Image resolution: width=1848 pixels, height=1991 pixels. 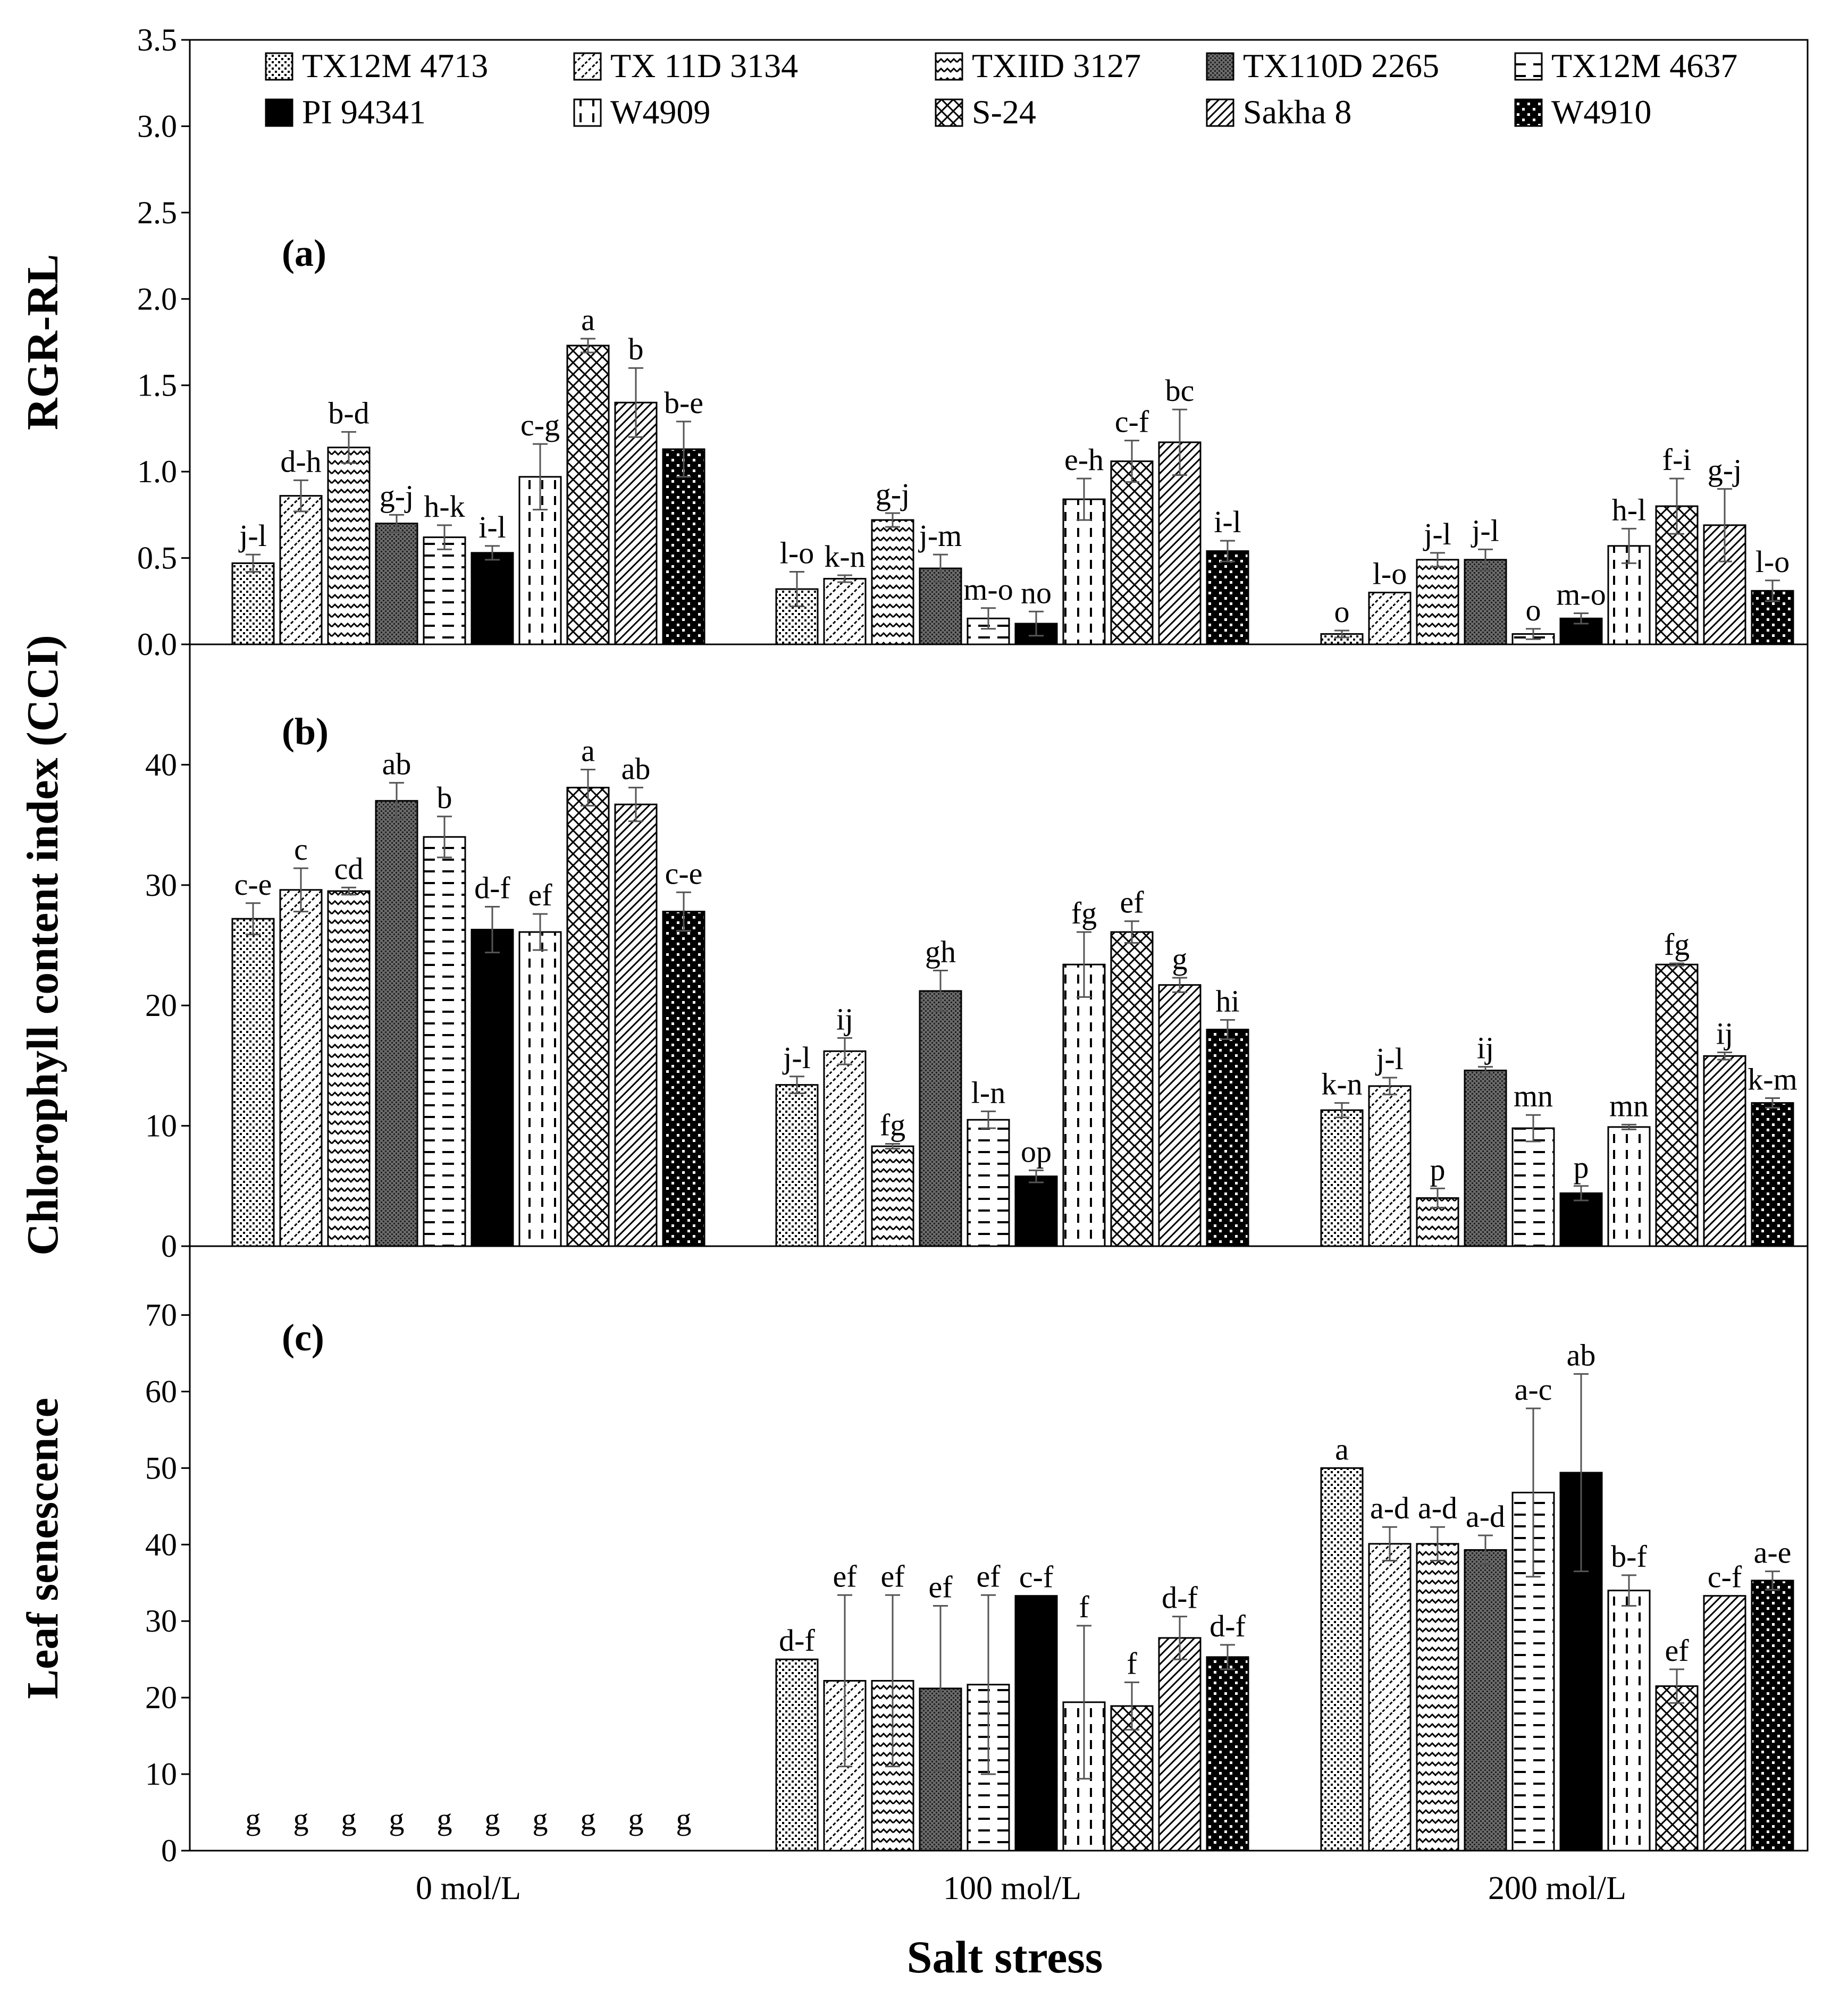 I want to click on significance-letter: k-m, so click(x=1772, y=1079).